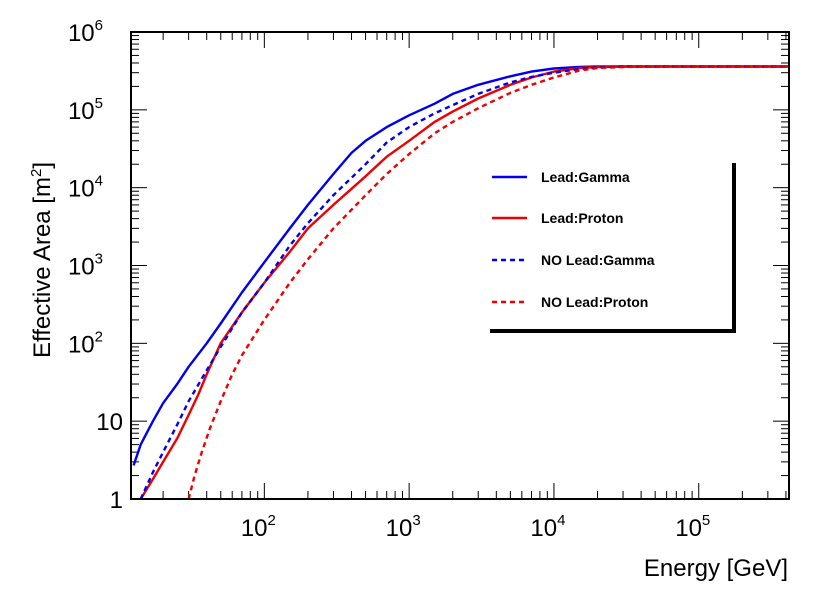 The image size is (830, 595). I want to click on y-tick-labels: 1 10 10² 10³ 10⁴ 10⁵ 10⁶, so click(95, 265).